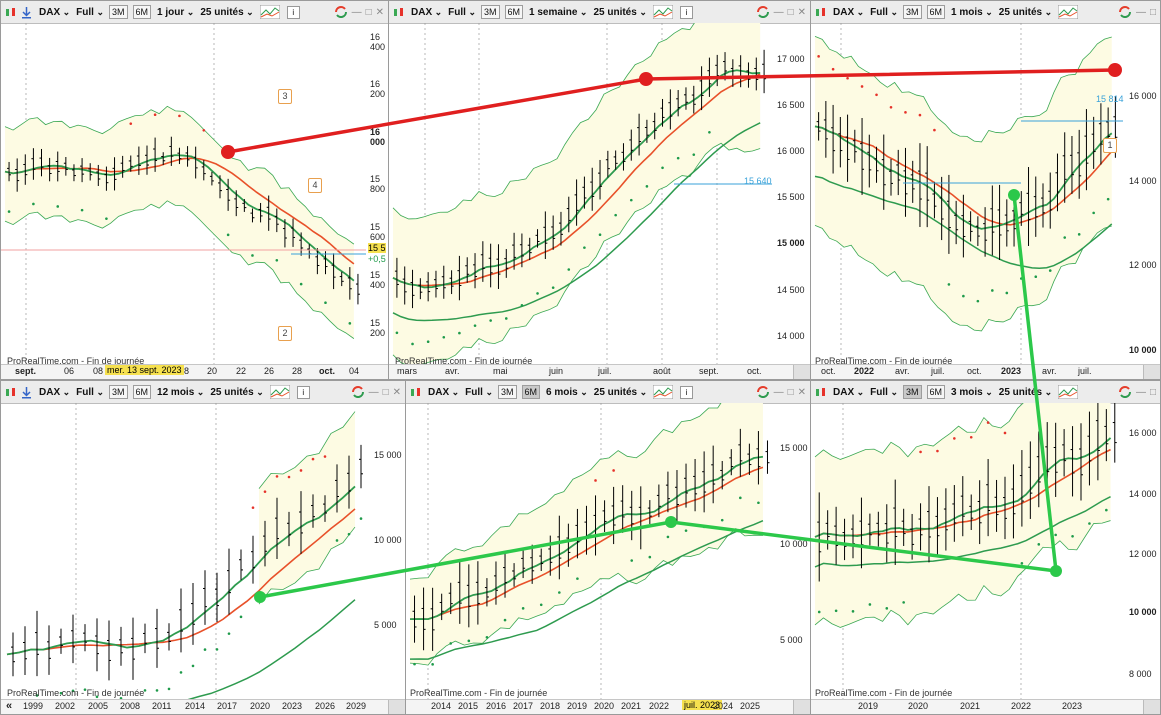  What do you see at coordinates (180, 392) in the screenshot?
I see `period-selector: 12 mois` at bounding box center [180, 392].